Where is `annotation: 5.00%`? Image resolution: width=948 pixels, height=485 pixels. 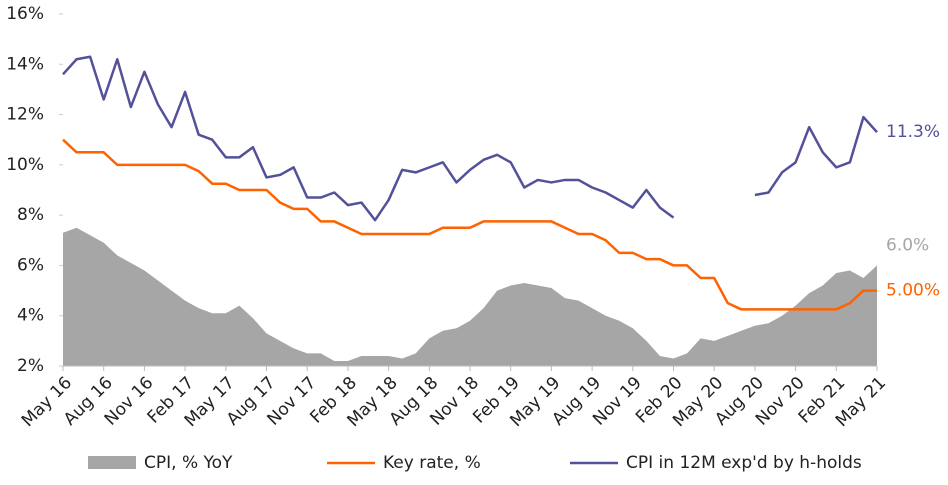
annotation: 5.00% is located at coordinates (913, 291).